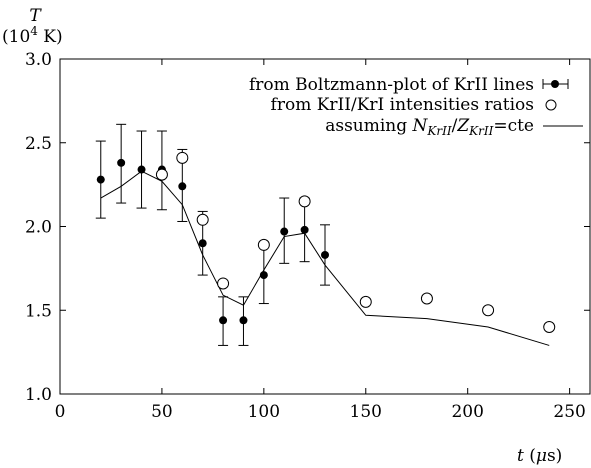 The height and width of the screenshot is (468, 591). Describe the element at coordinates (38, 60) in the screenshot. I see `y-tick-label: 3.0` at that location.